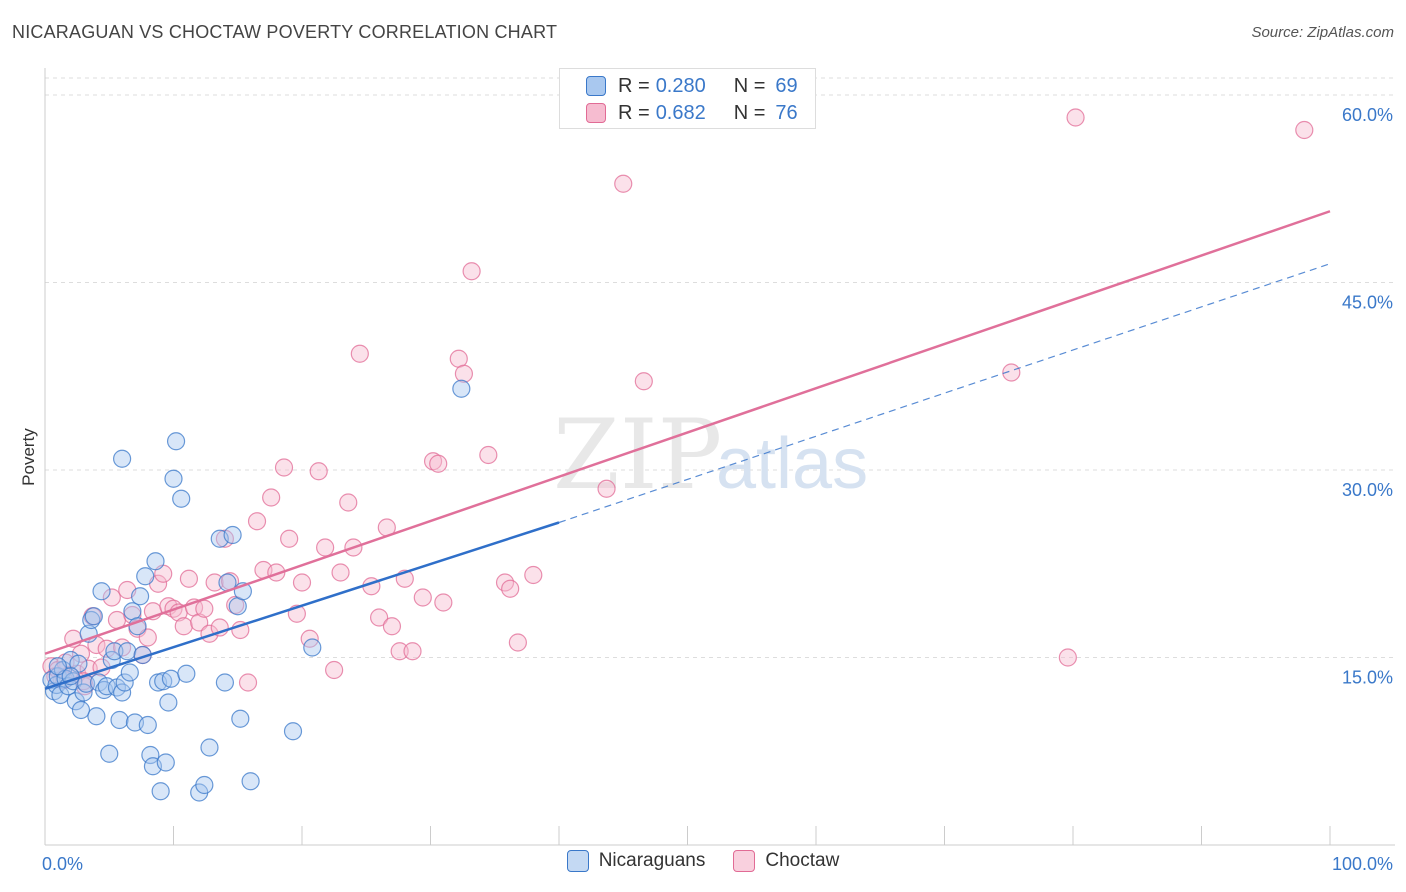  Describe the element at coordinates (652, 860) in the screenshot. I see `legend-label-nicaraguans: Nicaraguans` at that location.